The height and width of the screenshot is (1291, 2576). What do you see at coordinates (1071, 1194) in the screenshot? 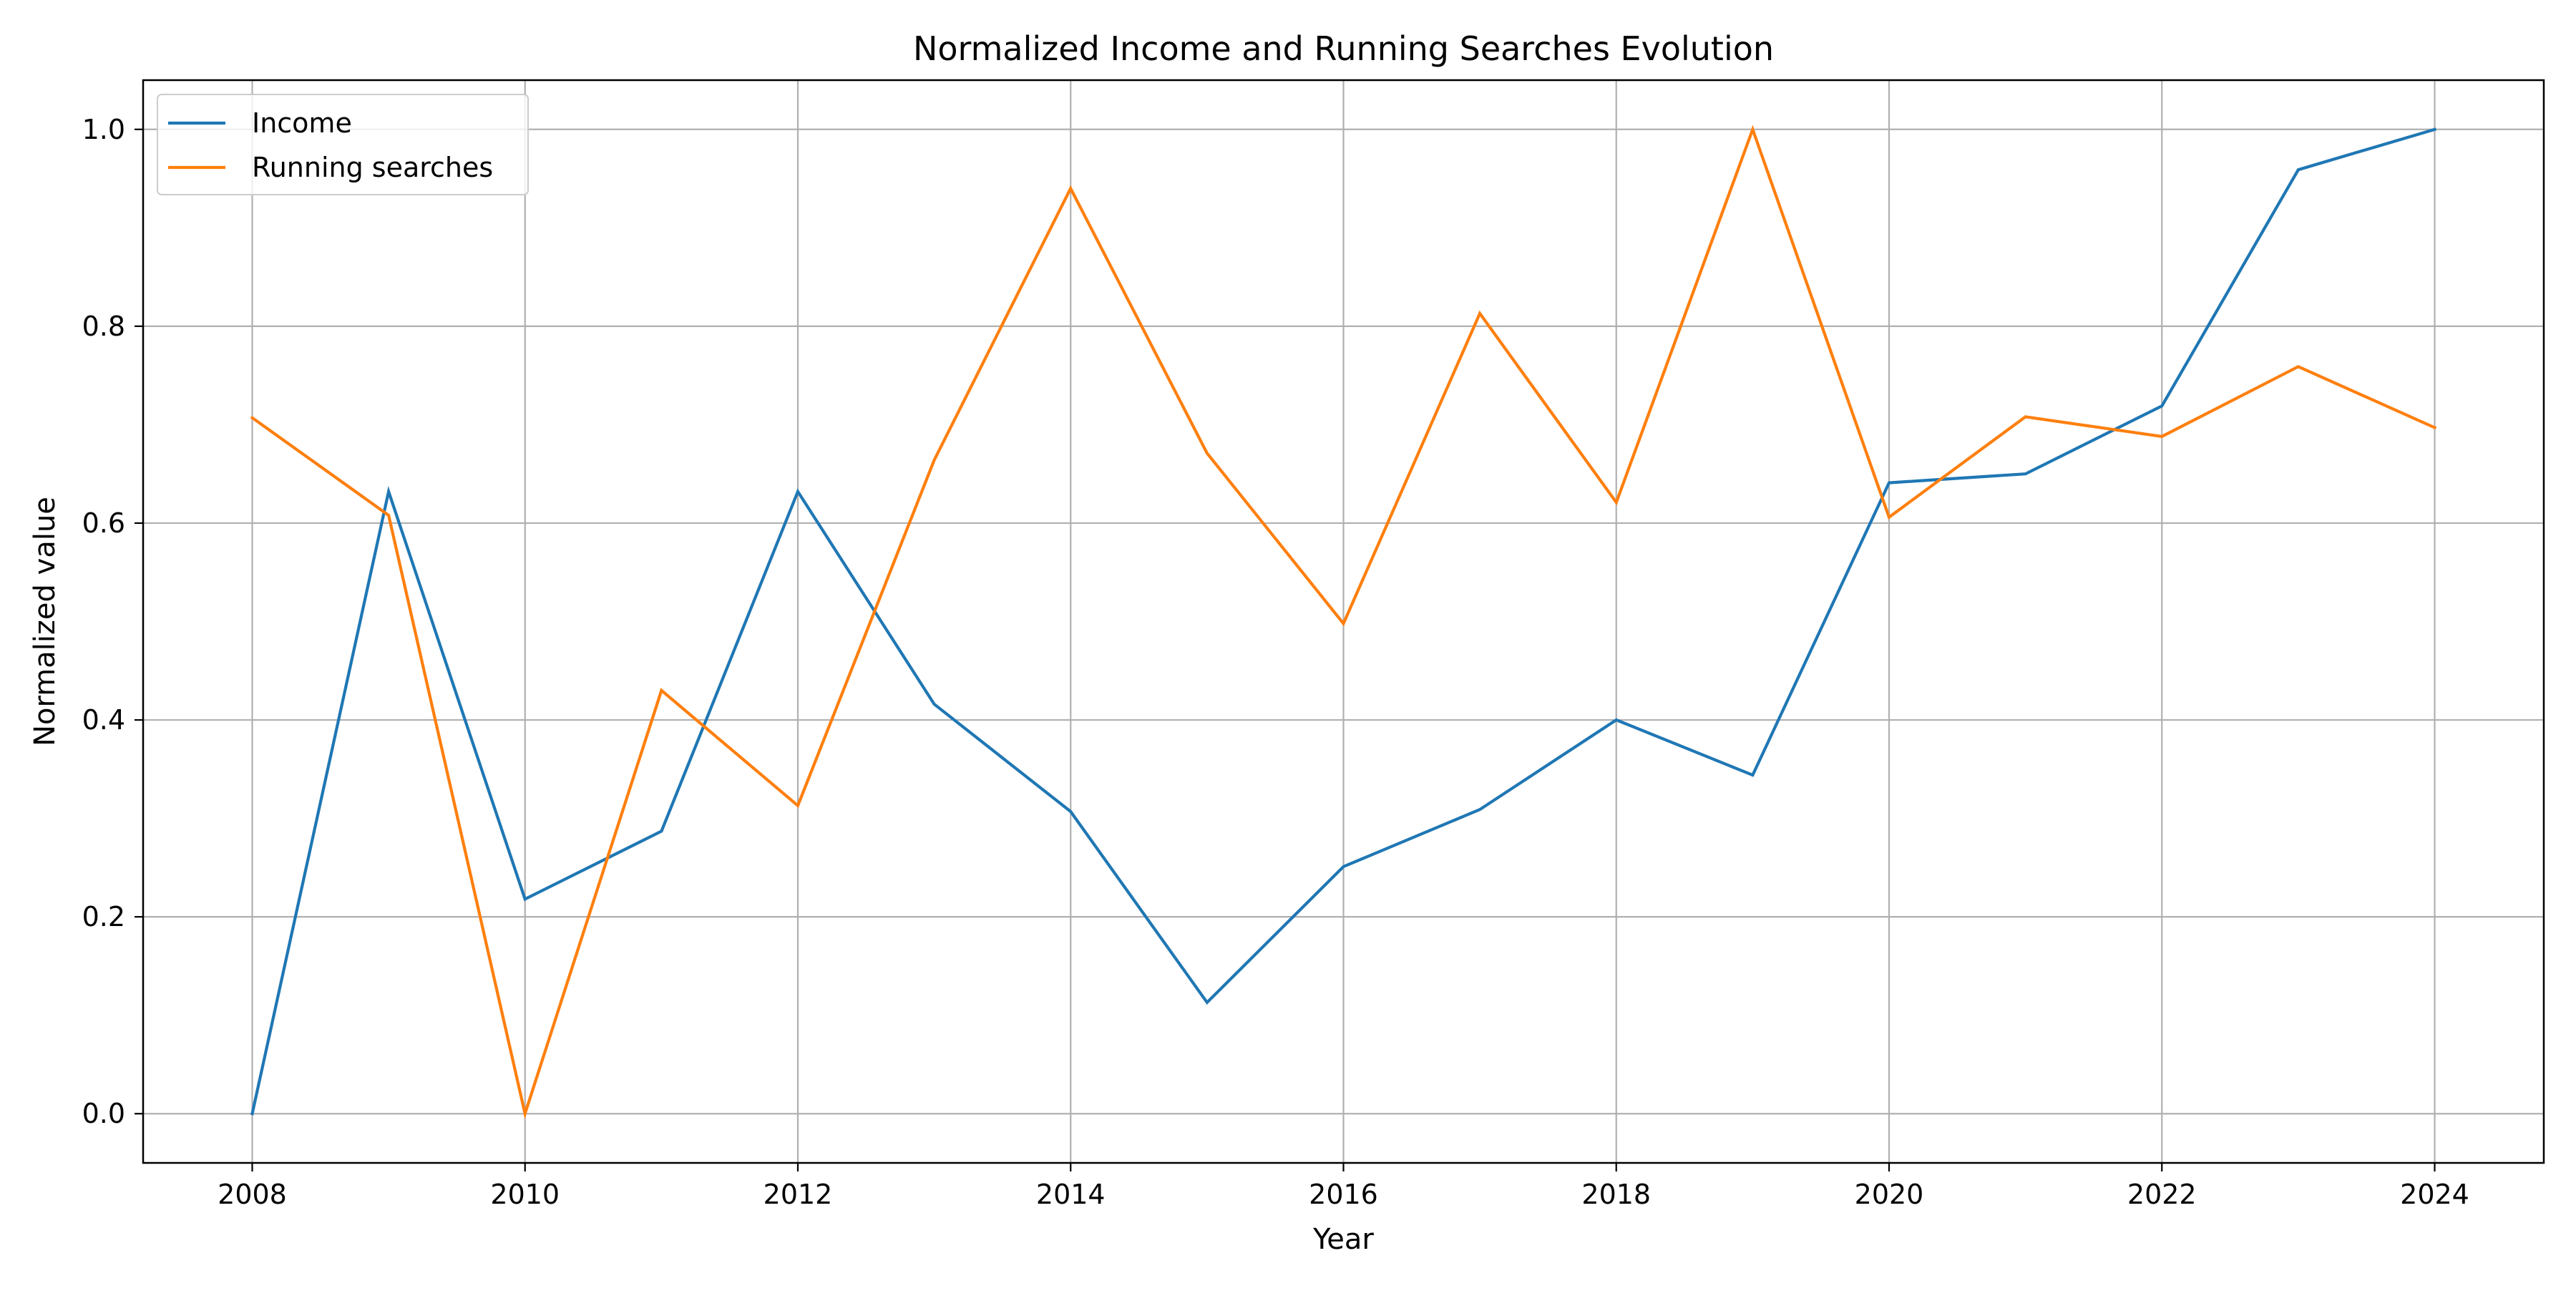
I see `x-tick-label: 2014` at bounding box center [1071, 1194].